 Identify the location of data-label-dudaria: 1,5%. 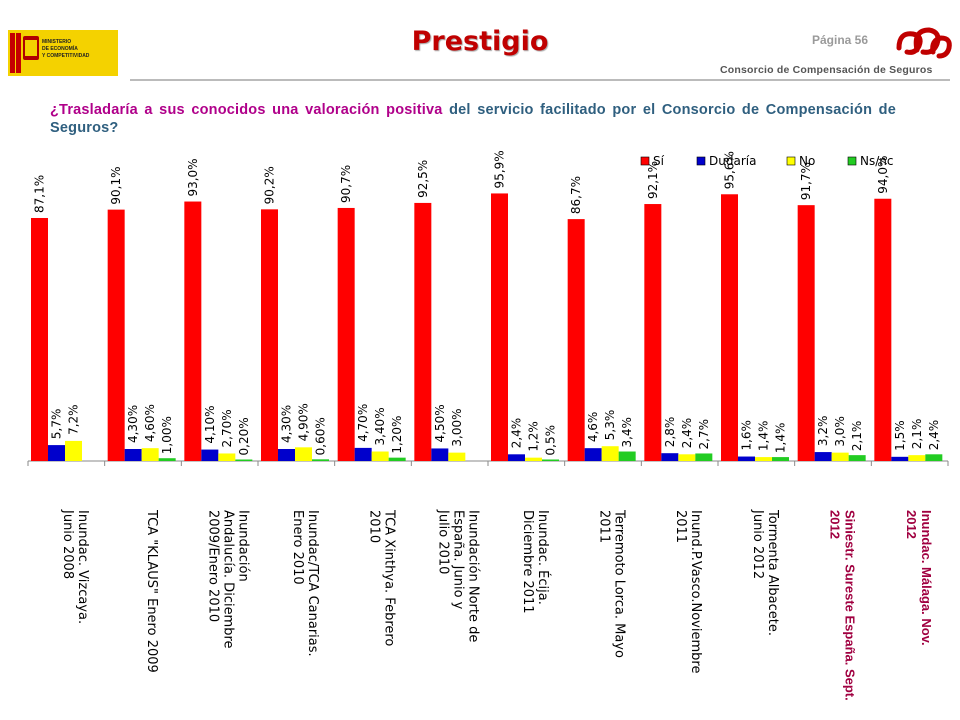
(900, 435).